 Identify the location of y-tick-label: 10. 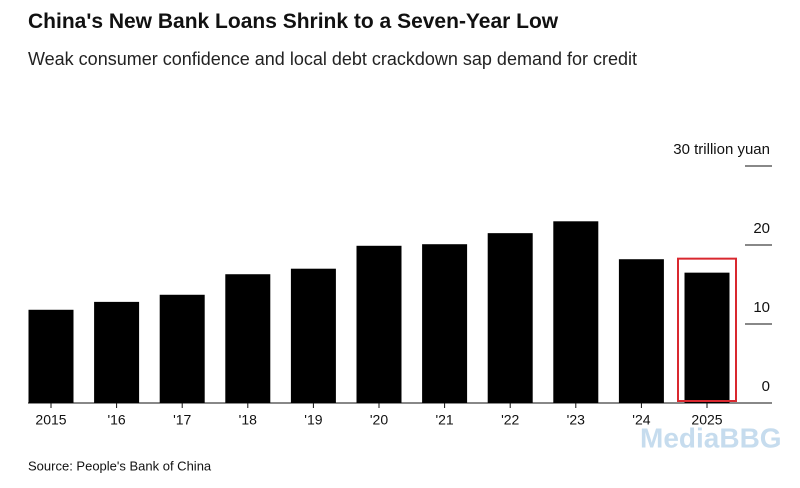
(761, 307).